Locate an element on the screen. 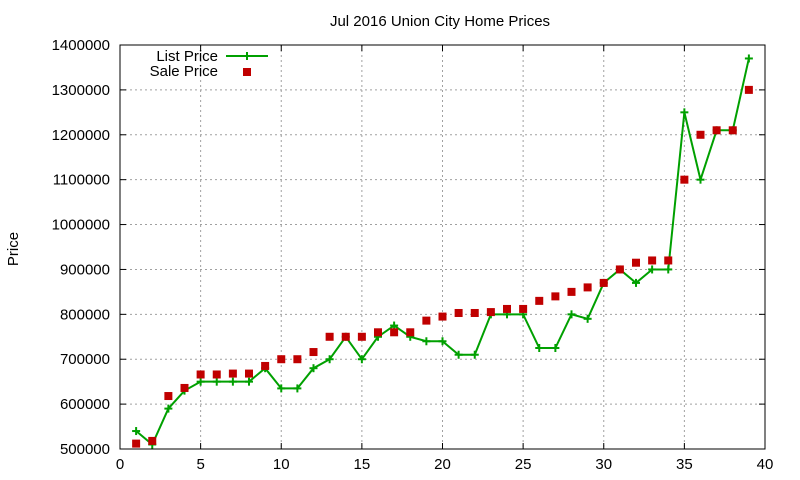 This screenshot has width=800, height=480. legend: List Price Sale Price is located at coordinates (209, 64).